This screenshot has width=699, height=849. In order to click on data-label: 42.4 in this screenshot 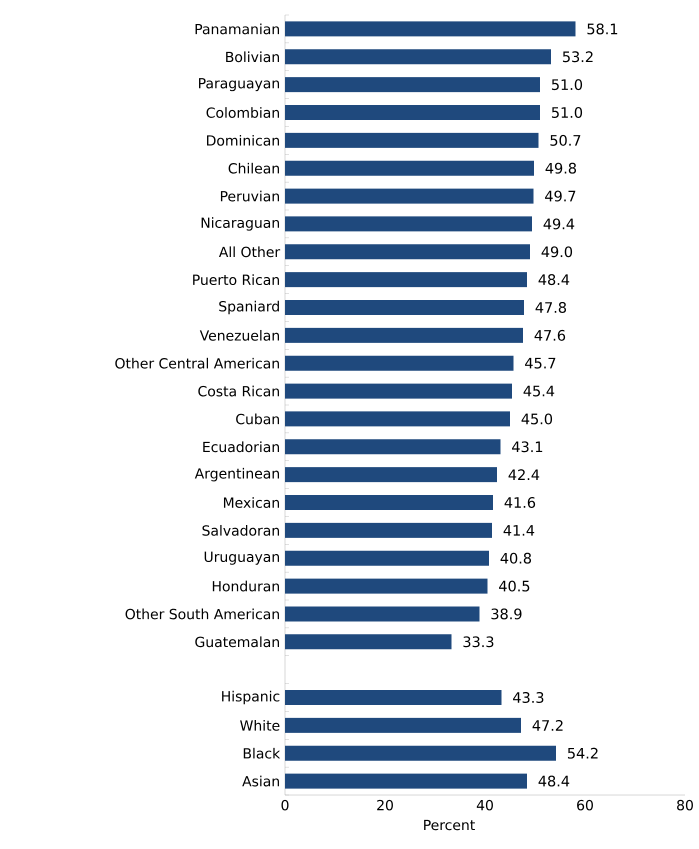, I will do `click(524, 474)`.